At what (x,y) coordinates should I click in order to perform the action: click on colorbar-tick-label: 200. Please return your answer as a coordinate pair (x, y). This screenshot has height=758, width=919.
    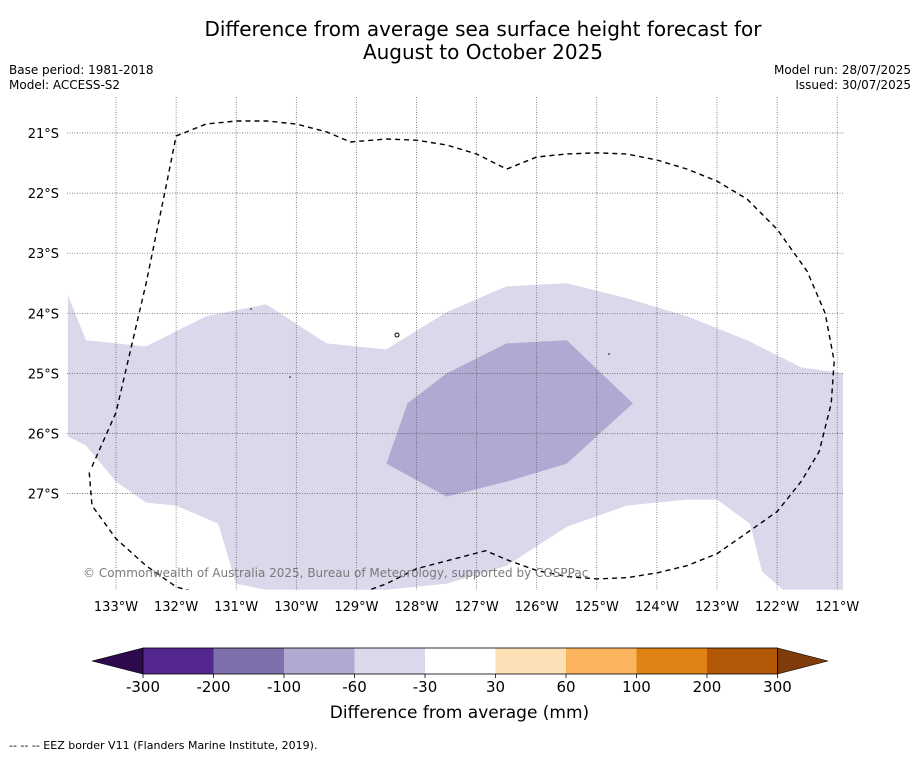
    Looking at the image, I should click on (707, 687).